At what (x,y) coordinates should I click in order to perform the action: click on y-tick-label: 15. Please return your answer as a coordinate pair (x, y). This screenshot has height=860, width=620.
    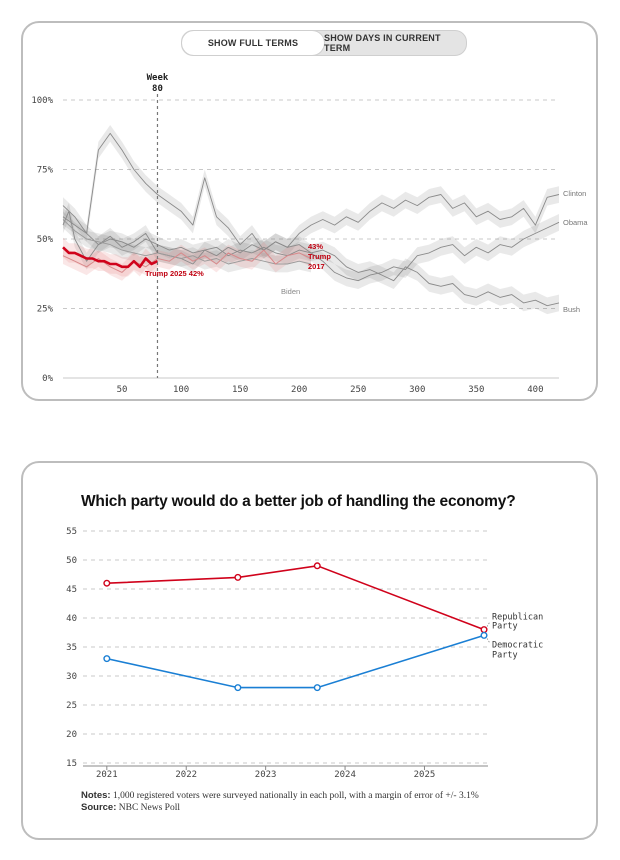
    Looking at the image, I should click on (71, 764).